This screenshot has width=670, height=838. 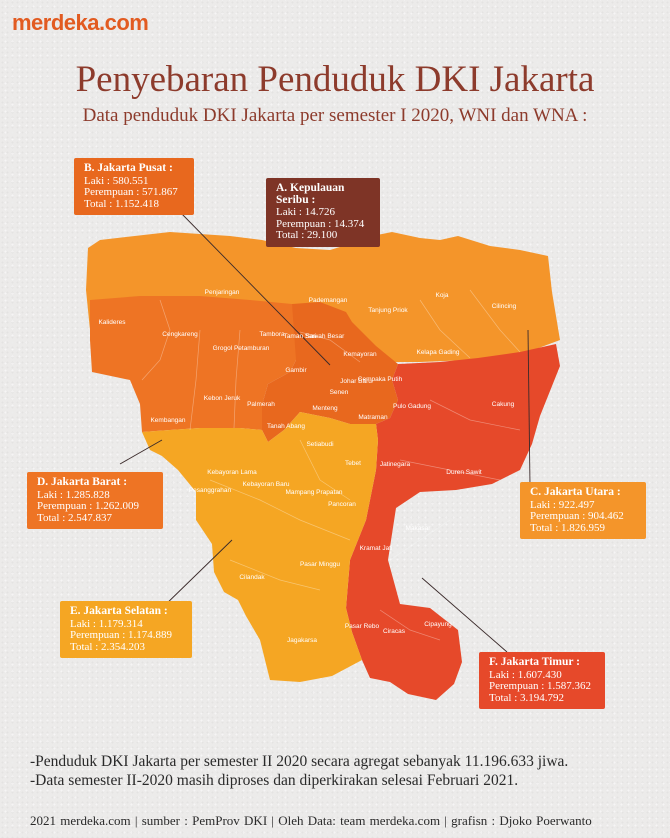 What do you see at coordinates (108, 646) in the screenshot?
I see `box-total: Total : 2.354.203` at bounding box center [108, 646].